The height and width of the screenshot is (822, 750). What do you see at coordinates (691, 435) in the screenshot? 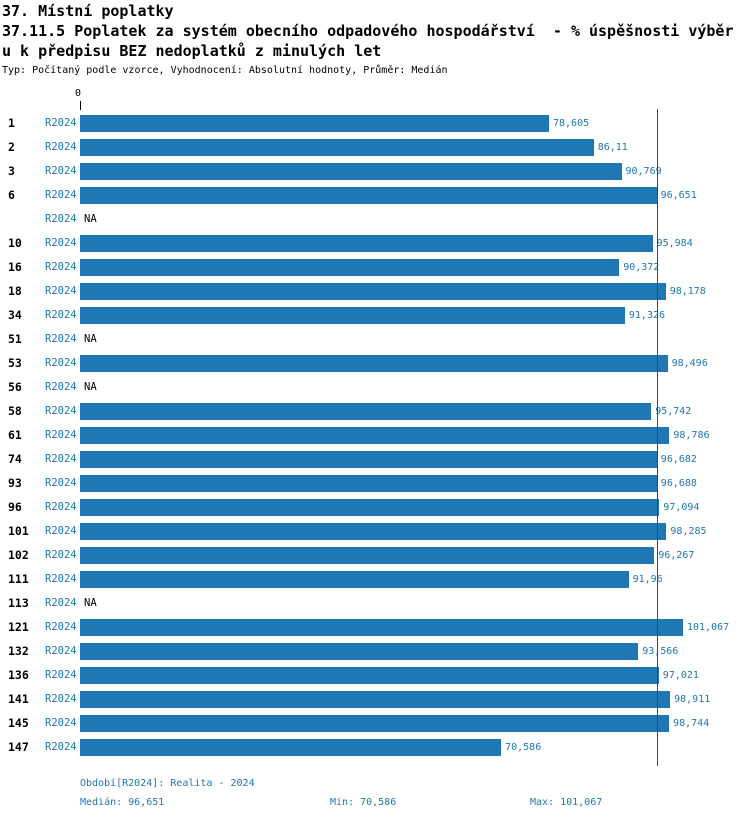
I see `value-label: 98,786` at bounding box center [691, 435].